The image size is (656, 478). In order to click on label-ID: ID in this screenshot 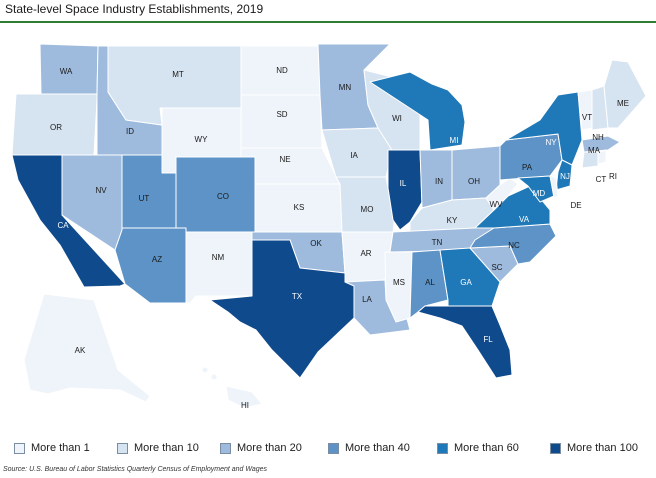, I will do `click(130, 131)`.